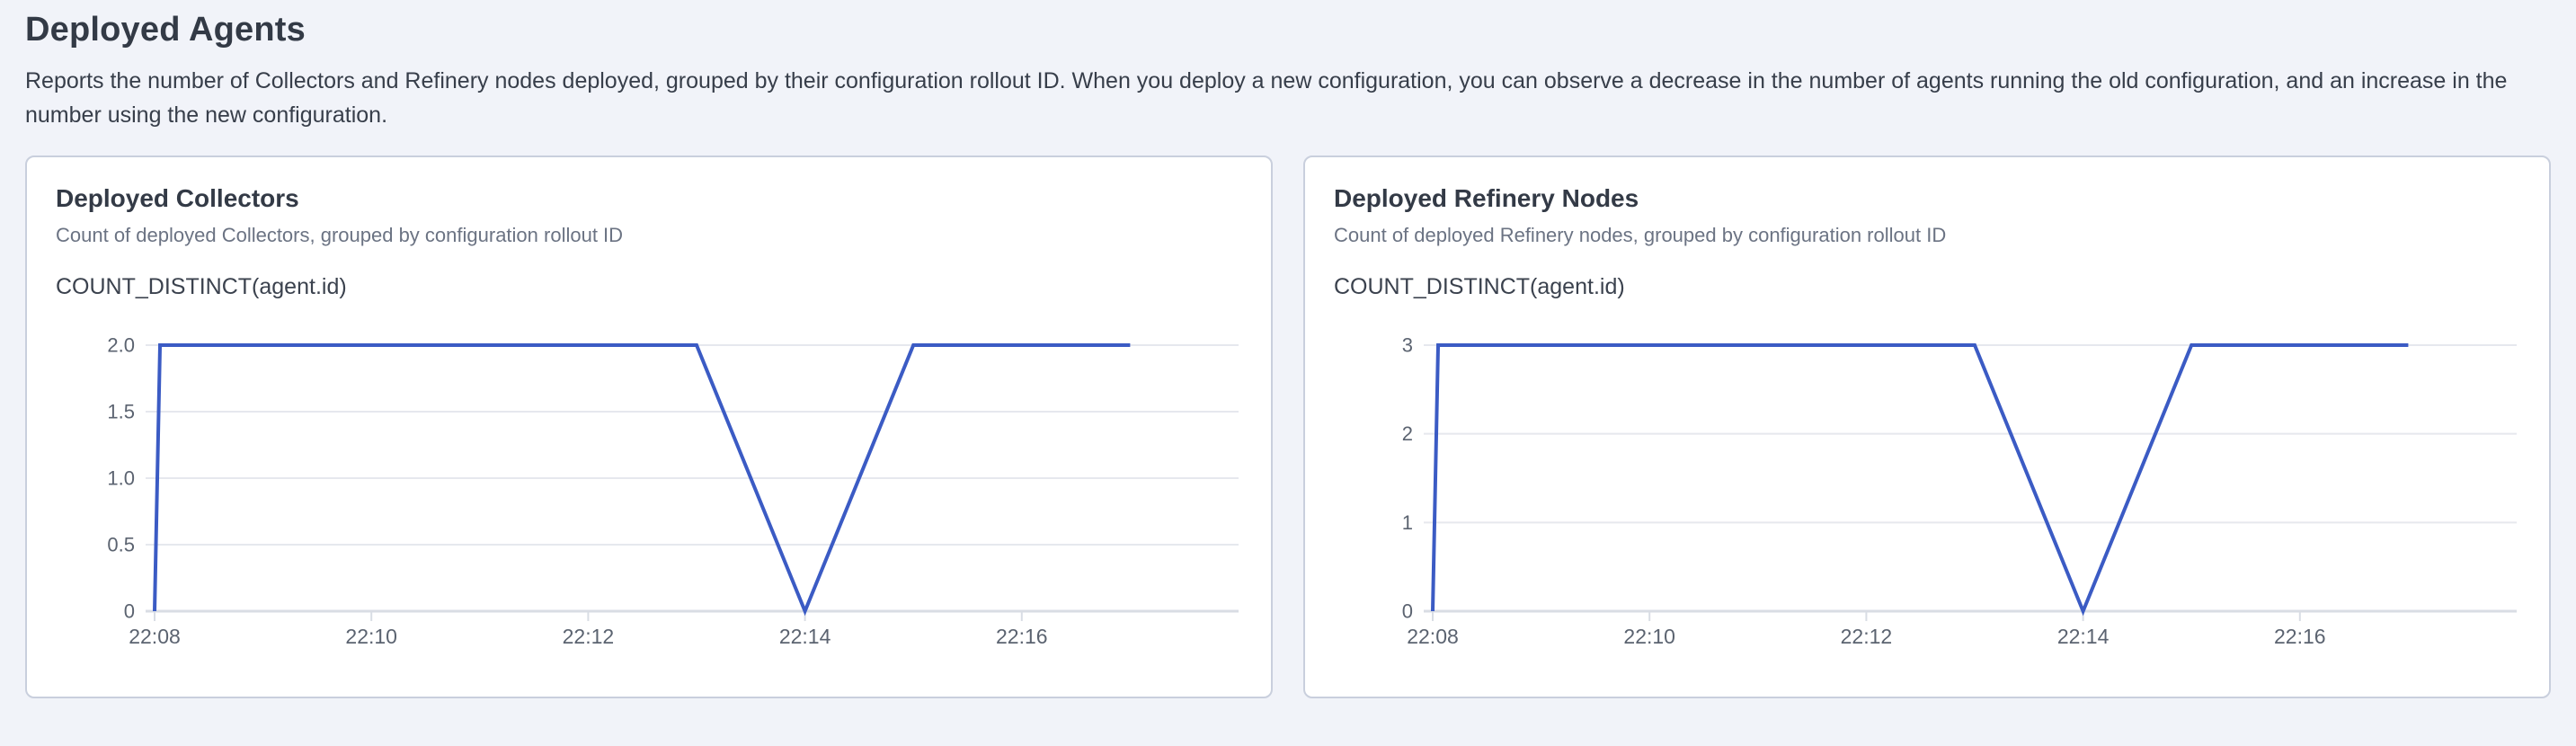  What do you see at coordinates (121, 345) in the screenshot?
I see `y-axis-label: 2.0` at bounding box center [121, 345].